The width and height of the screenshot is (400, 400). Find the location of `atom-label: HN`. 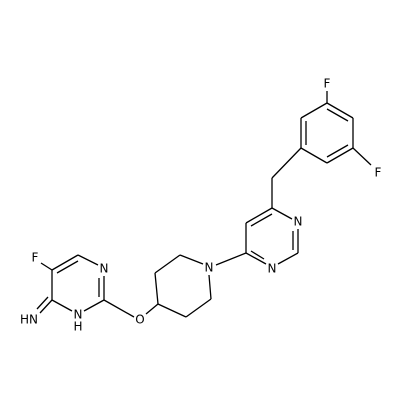

atom-label: HN is located at coordinates (29, 320).